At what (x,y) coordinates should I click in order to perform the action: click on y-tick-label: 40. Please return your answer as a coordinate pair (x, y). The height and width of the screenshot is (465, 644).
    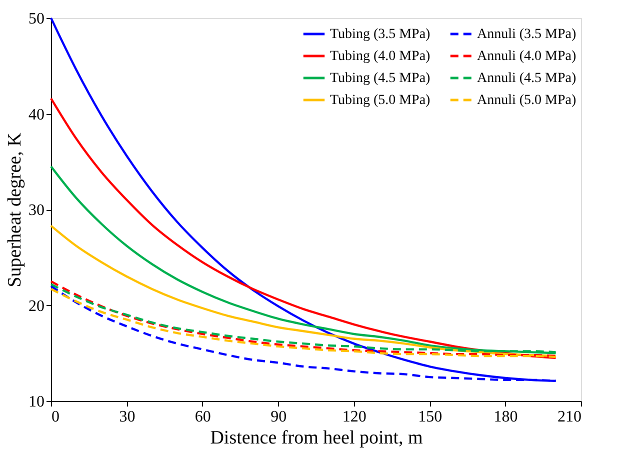
    Looking at the image, I should click on (36, 115).